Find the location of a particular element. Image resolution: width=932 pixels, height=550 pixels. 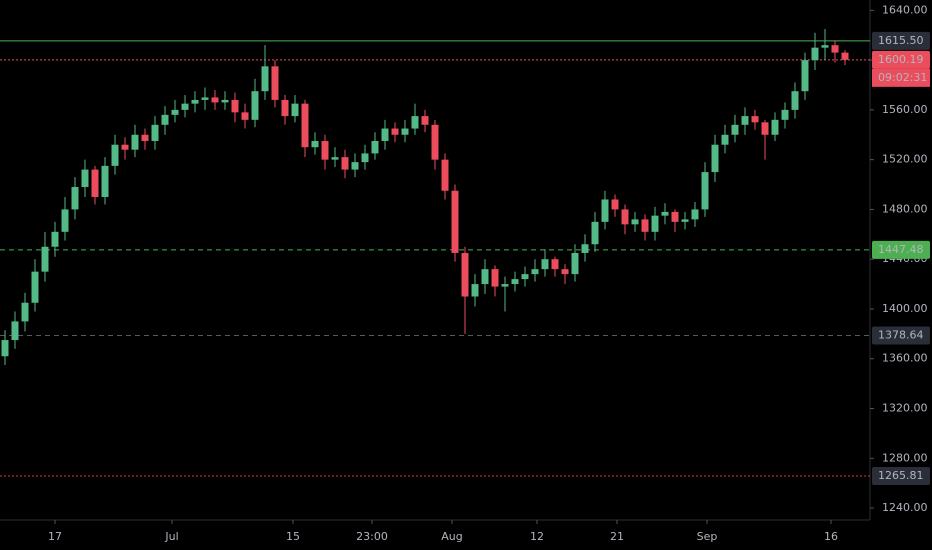

price-label: 1447.48 is located at coordinates (901, 249).